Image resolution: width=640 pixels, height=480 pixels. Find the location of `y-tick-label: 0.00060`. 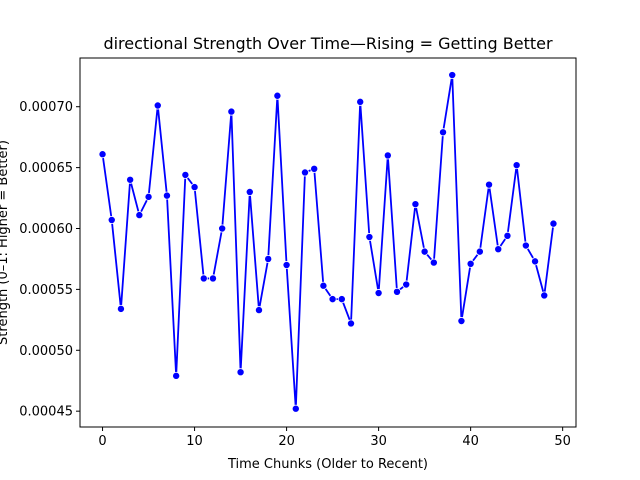

y-tick-label: 0.00060 is located at coordinates (46, 229).